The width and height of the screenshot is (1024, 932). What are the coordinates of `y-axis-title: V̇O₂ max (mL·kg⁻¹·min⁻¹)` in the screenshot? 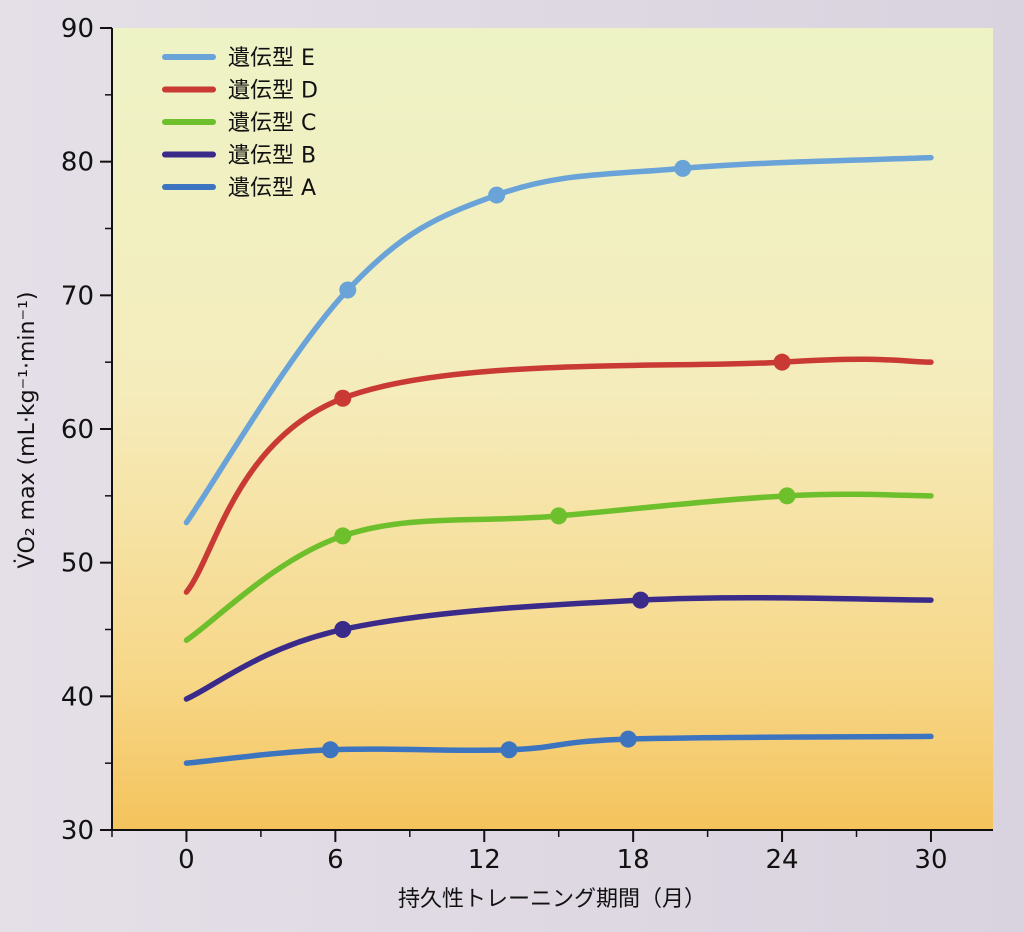 It's located at (27, 430).